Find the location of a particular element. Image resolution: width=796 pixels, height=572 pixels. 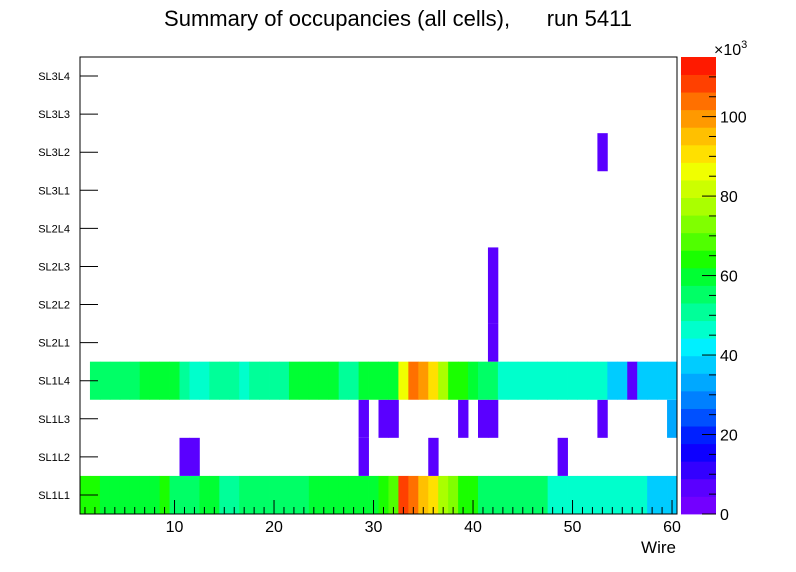

color-scale-exponent: ×10³ is located at coordinates (730, 49).